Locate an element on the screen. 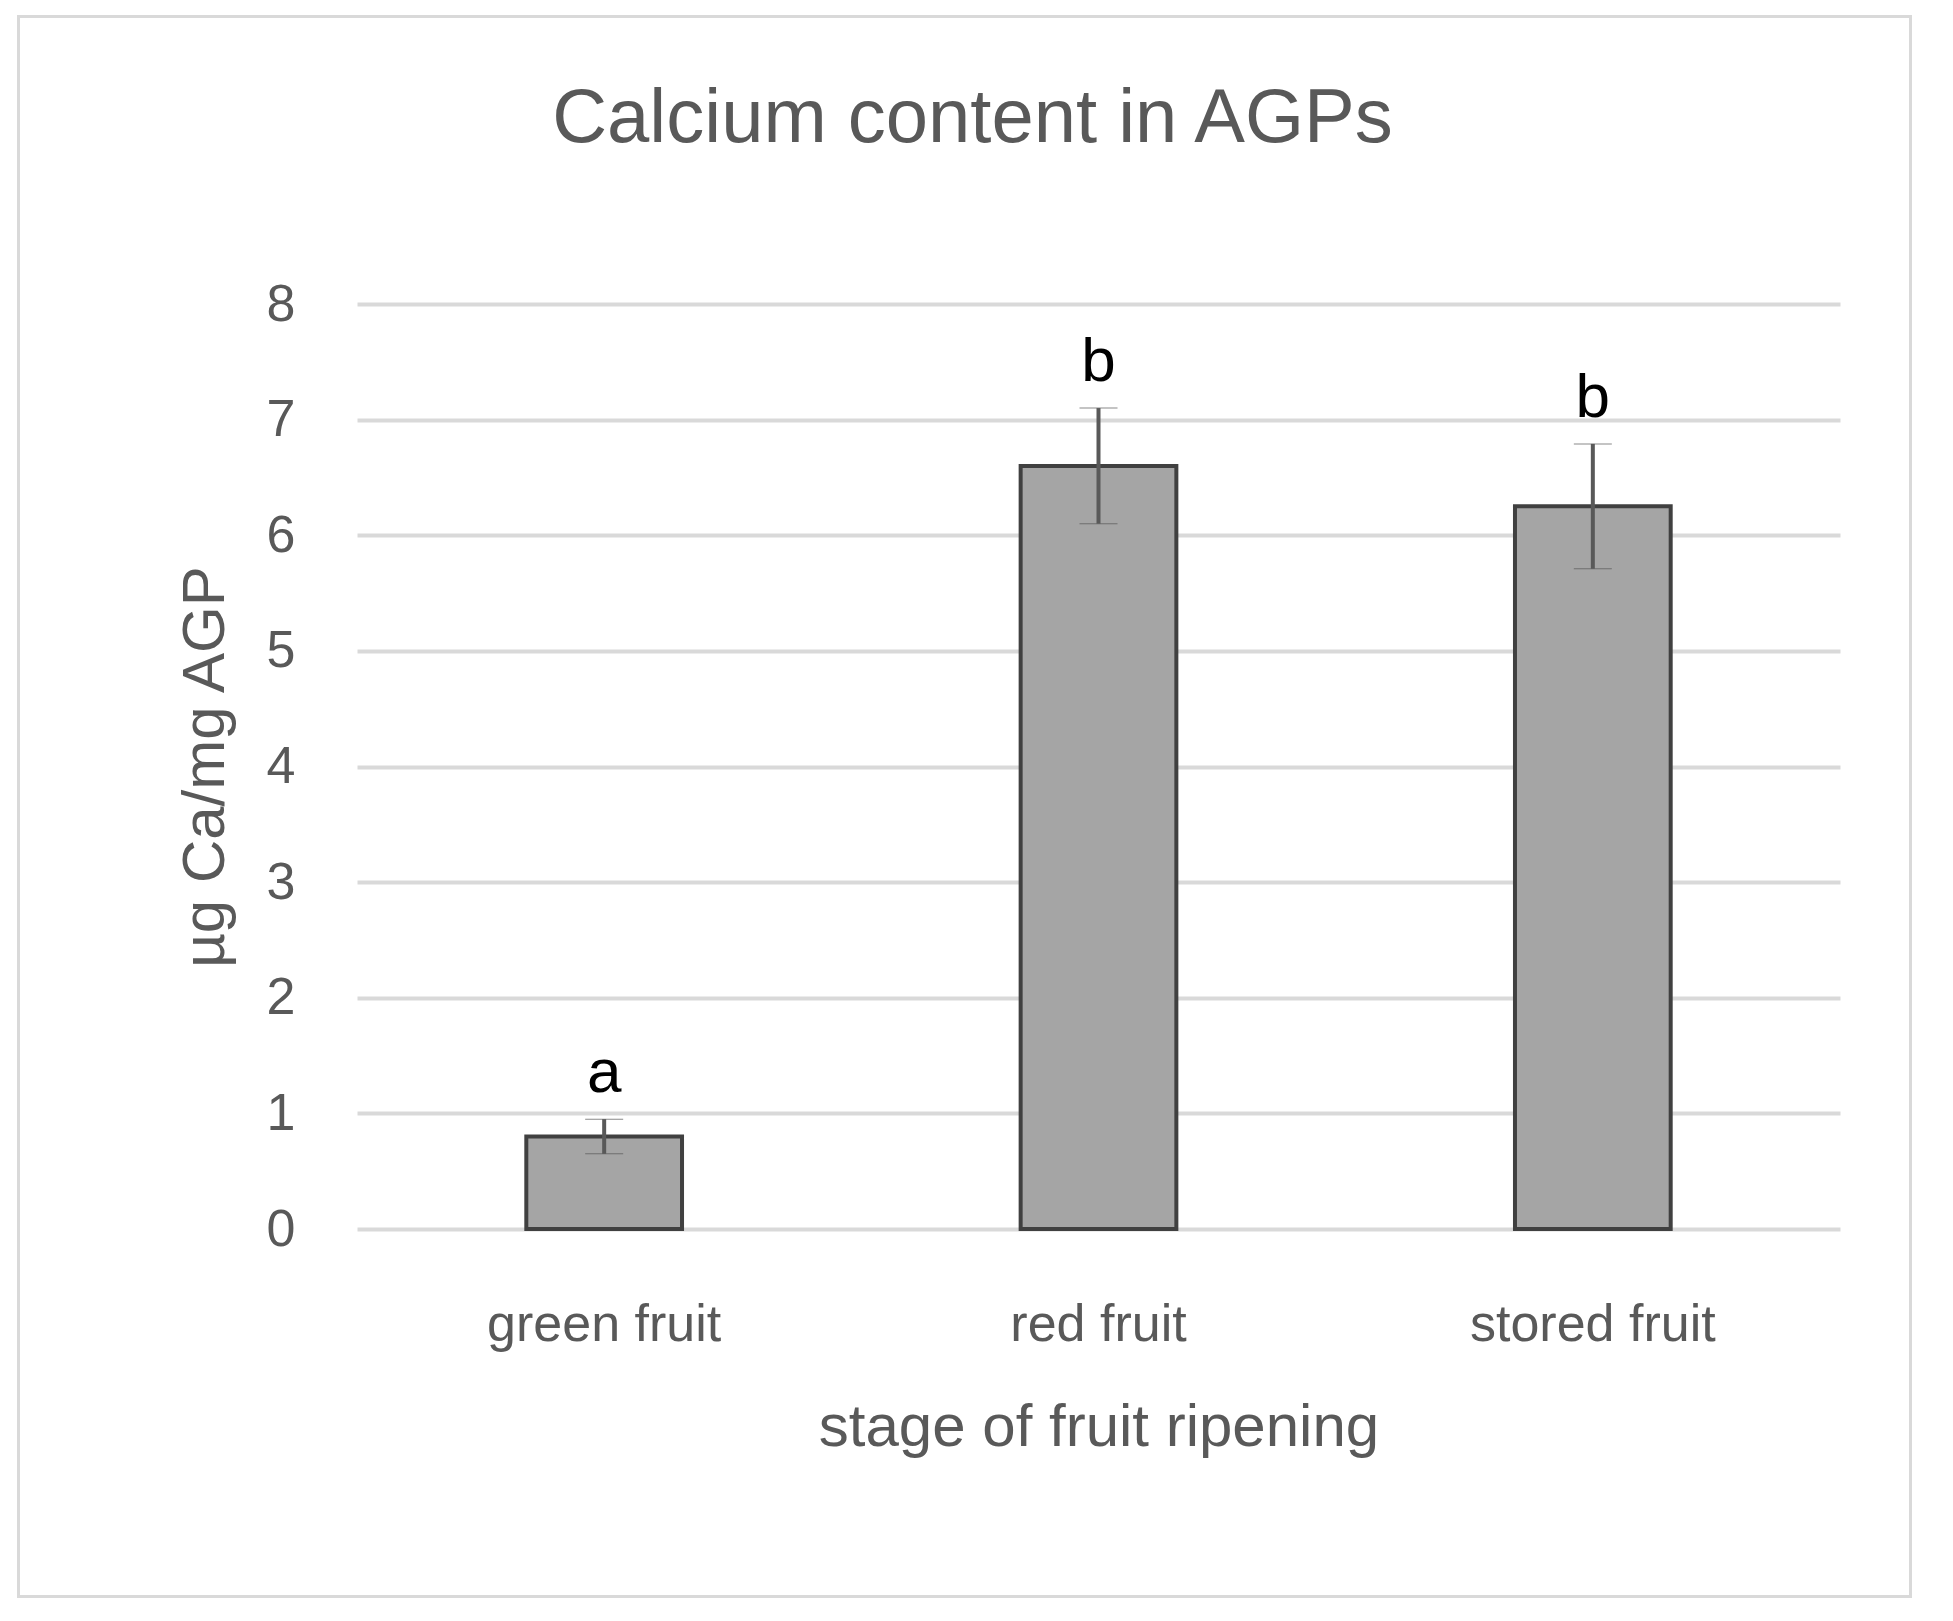  y-tick-label: 1 is located at coordinates (281, 1111).